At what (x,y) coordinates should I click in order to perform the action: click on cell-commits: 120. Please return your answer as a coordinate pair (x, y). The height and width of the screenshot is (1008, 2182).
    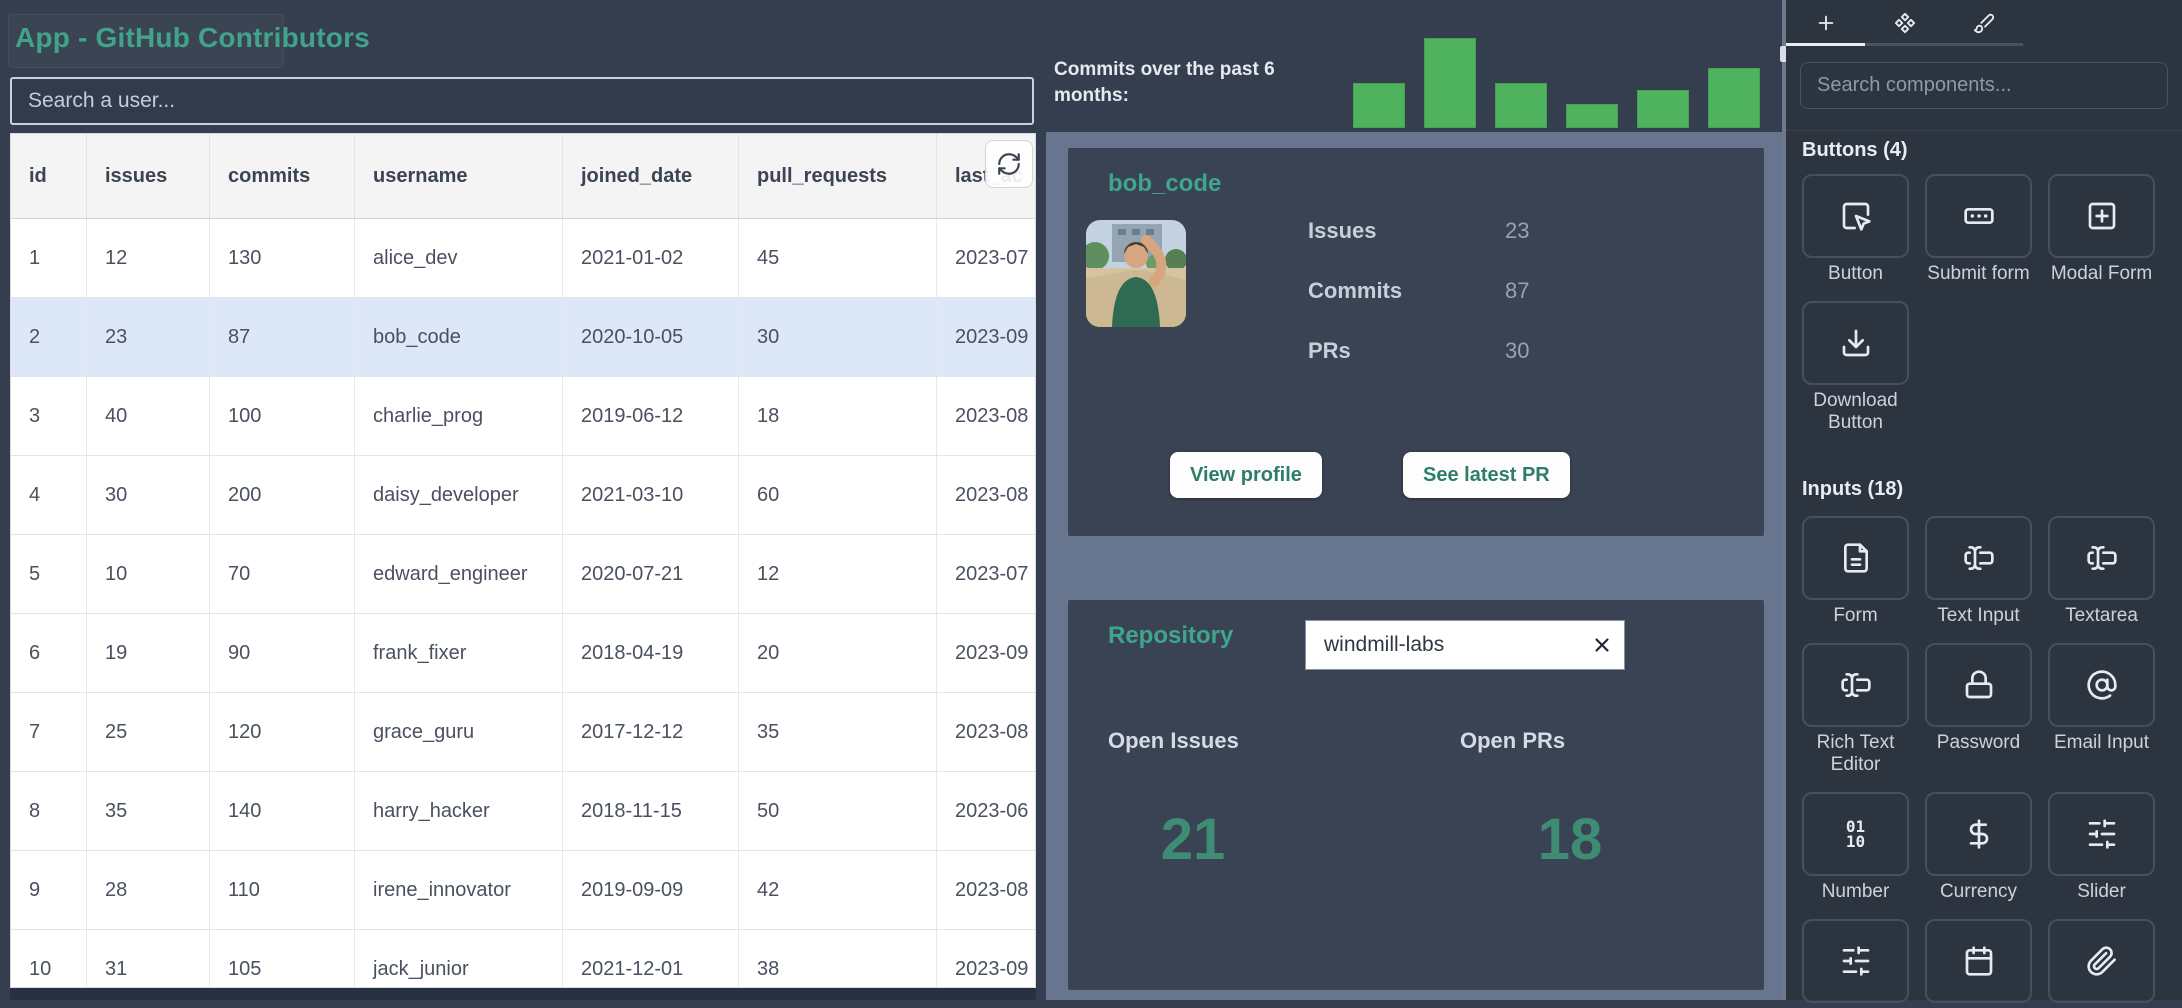
    Looking at the image, I should click on (282, 732).